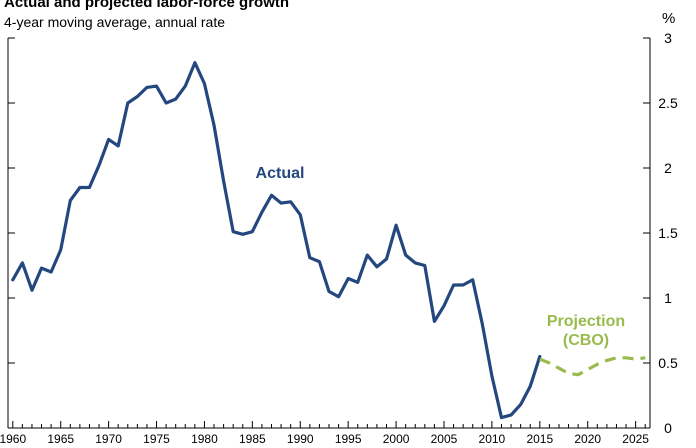  What do you see at coordinates (108, 439) in the screenshot?
I see `x-tick-label: 1970` at bounding box center [108, 439].